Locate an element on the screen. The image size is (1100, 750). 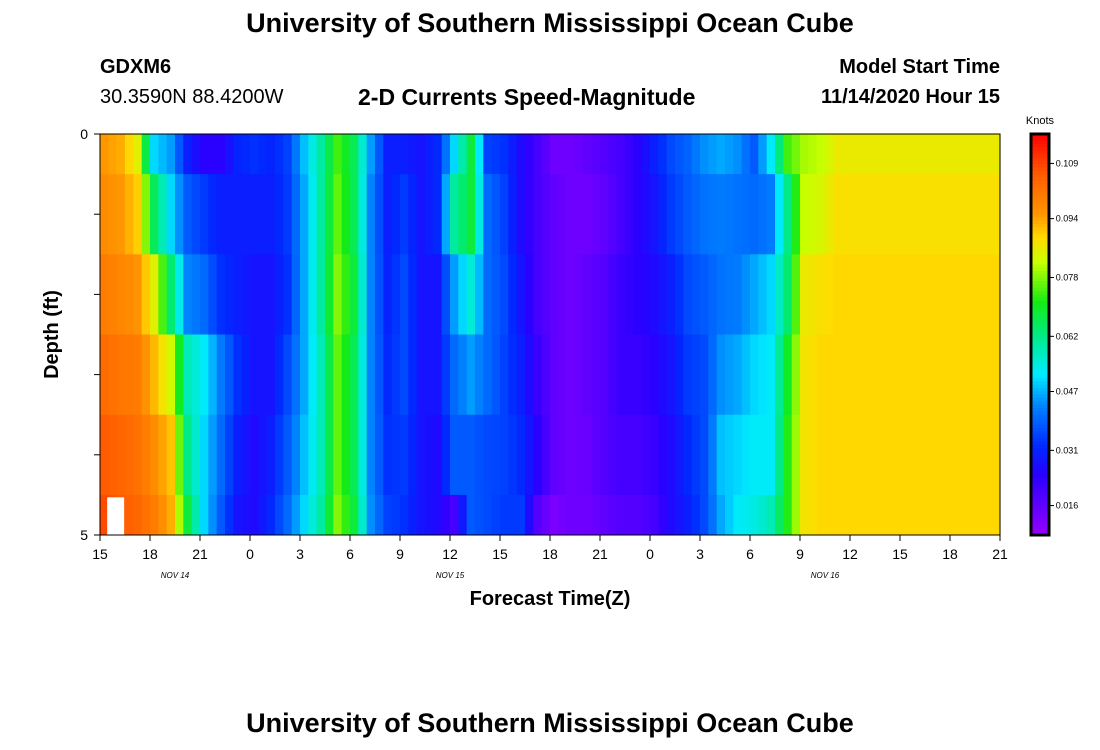
chart-subtitle: 2-D Currents Speed-Magnitude is located at coordinates (527, 97).